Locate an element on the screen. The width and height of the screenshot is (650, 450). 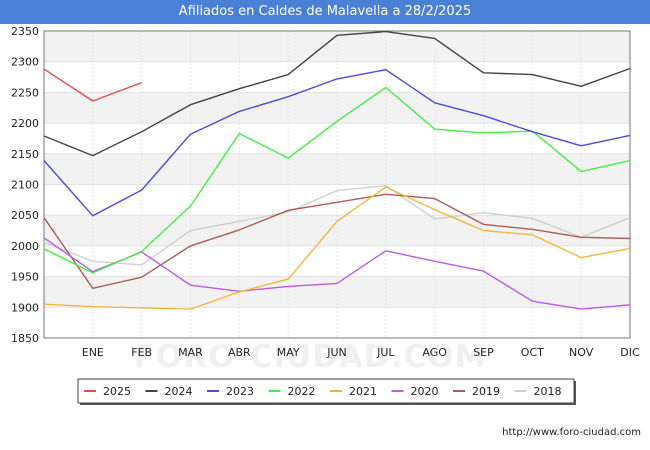
x-tick-label: ABR is located at coordinates (239, 352).